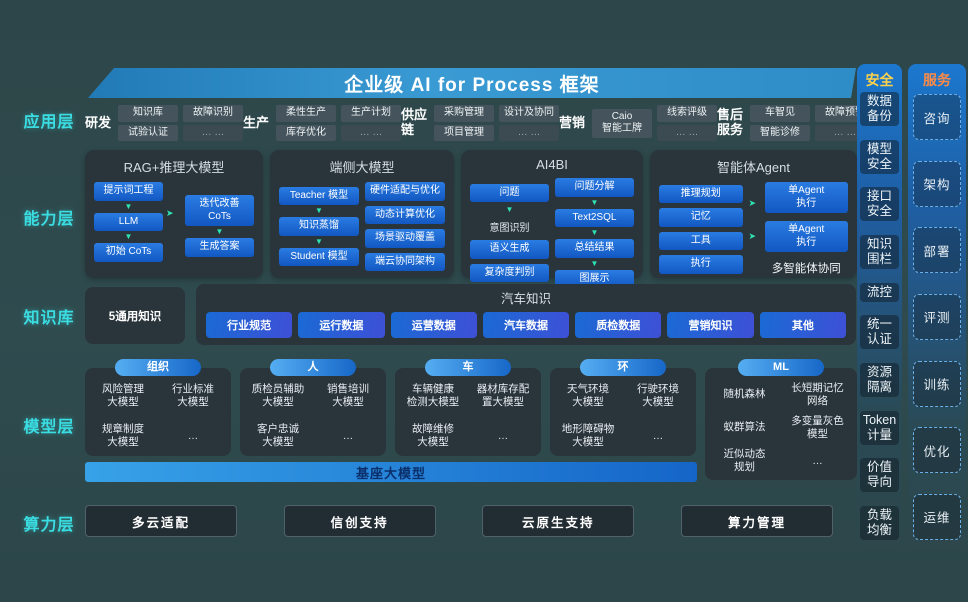 This screenshot has height=602, width=968. Describe the element at coordinates (405, 191) in the screenshot. I see `flow-box: 硬件适配与优化` at that location.